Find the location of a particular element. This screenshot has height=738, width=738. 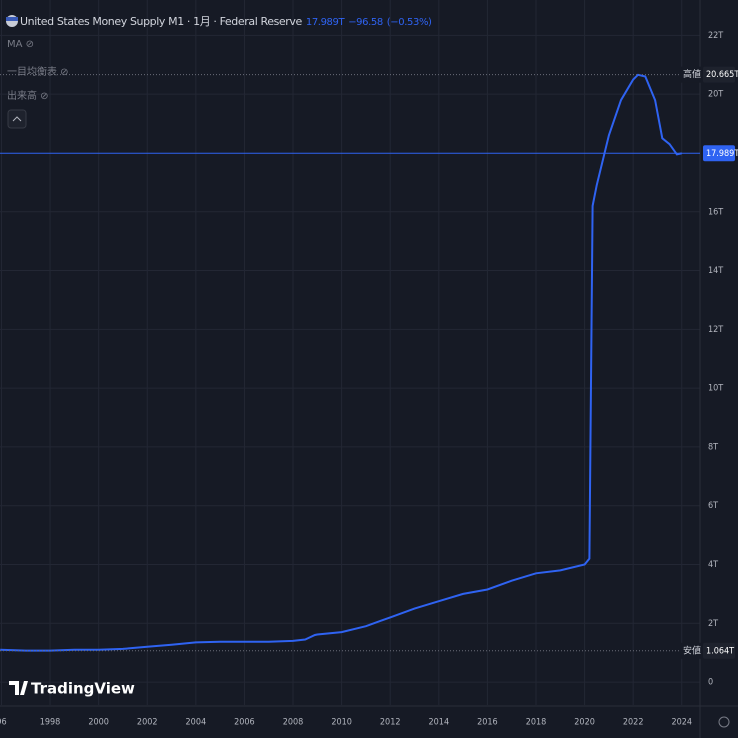

x-tick-label: 2024 is located at coordinates (681, 723).